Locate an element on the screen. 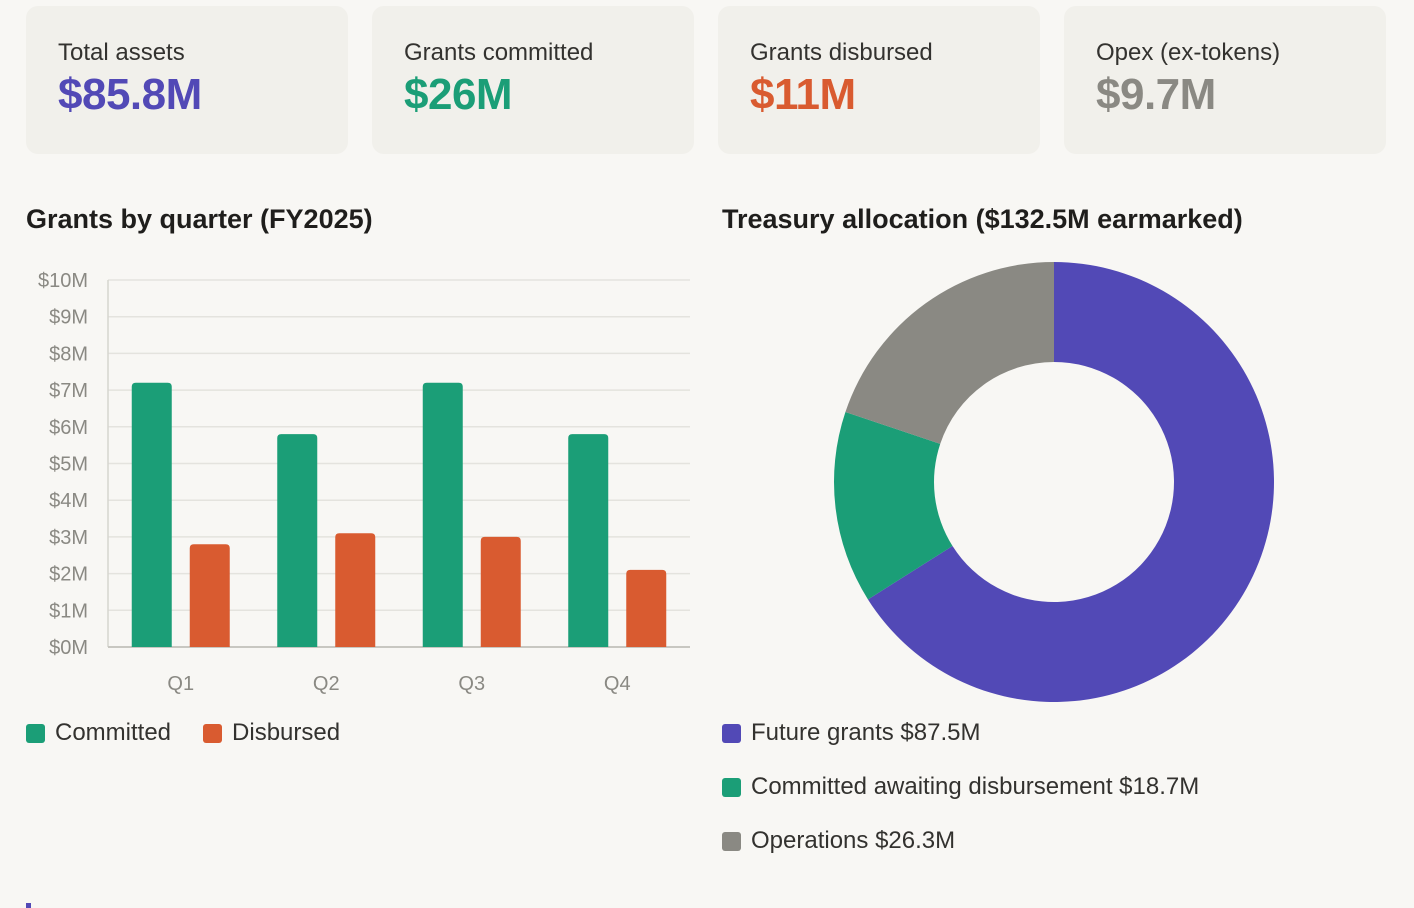 This screenshot has width=1414, height=908. legend-swatch-operations is located at coordinates (731, 841).